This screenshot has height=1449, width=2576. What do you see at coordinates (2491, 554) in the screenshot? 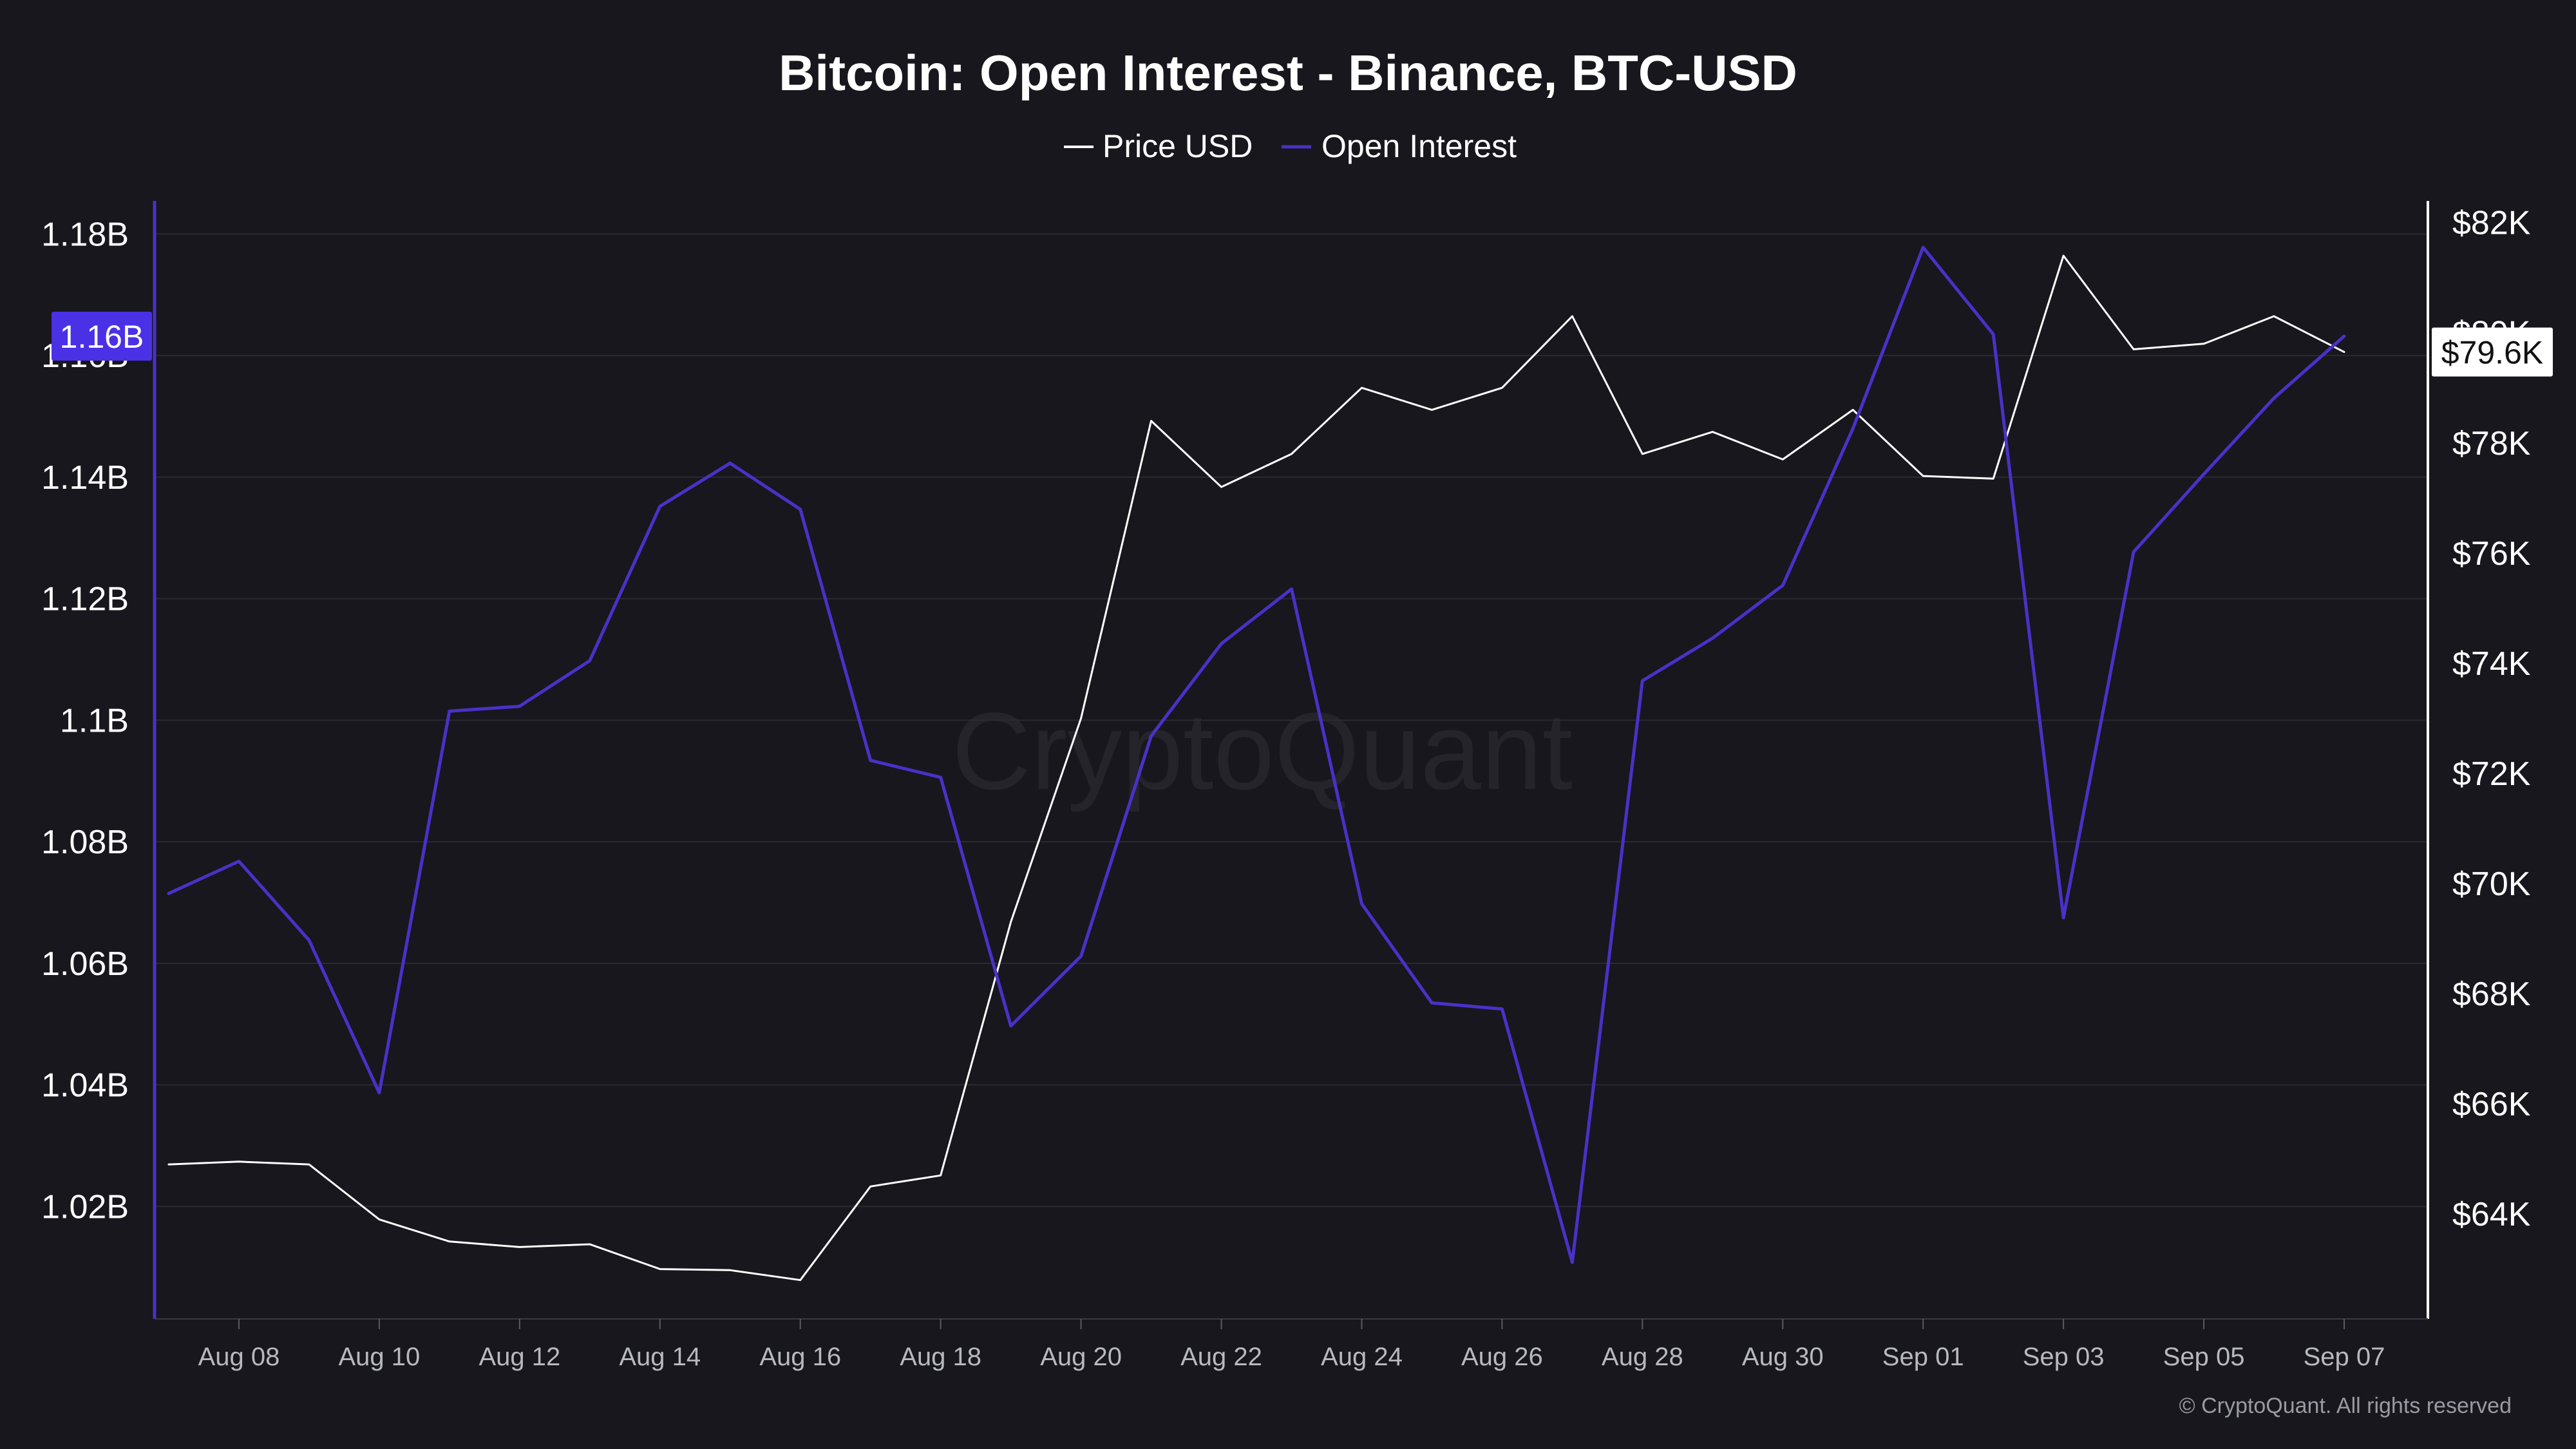
I see `y-right-tick-label: $76K` at bounding box center [2491, 554].